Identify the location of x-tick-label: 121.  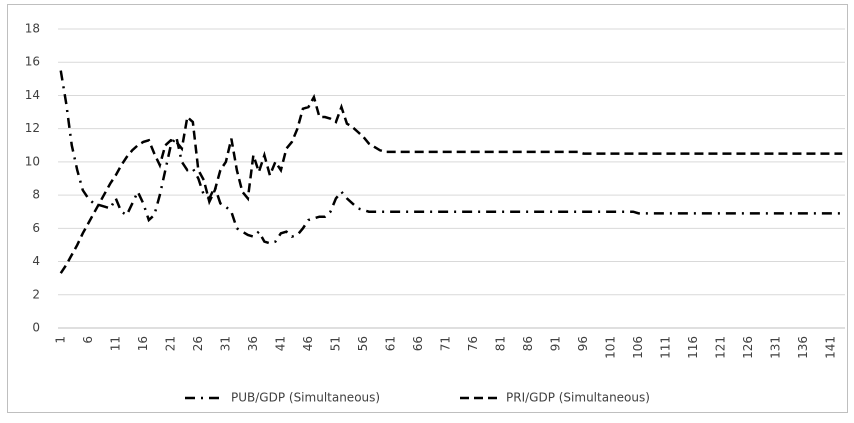
(721, 347).